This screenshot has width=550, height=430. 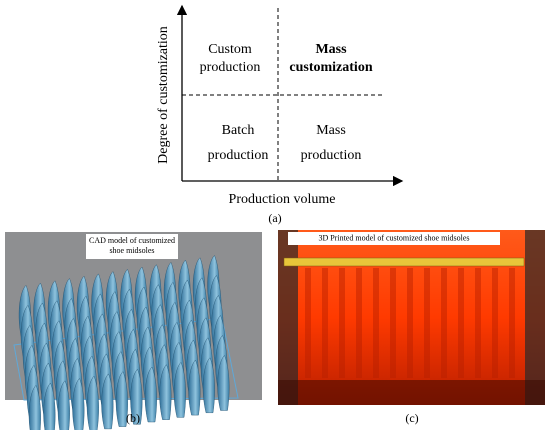 I want to click on quadrant-text: Custom, so click(x=230, y=49).